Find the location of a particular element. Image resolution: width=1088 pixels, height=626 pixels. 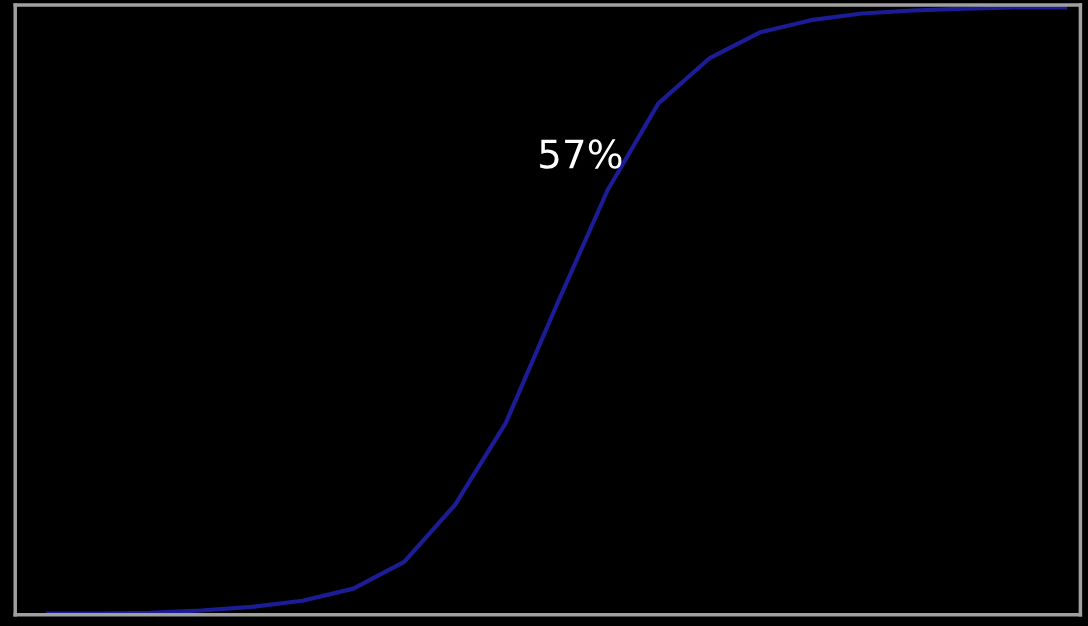

annotation: 57% is located at coordinates (581, 154).